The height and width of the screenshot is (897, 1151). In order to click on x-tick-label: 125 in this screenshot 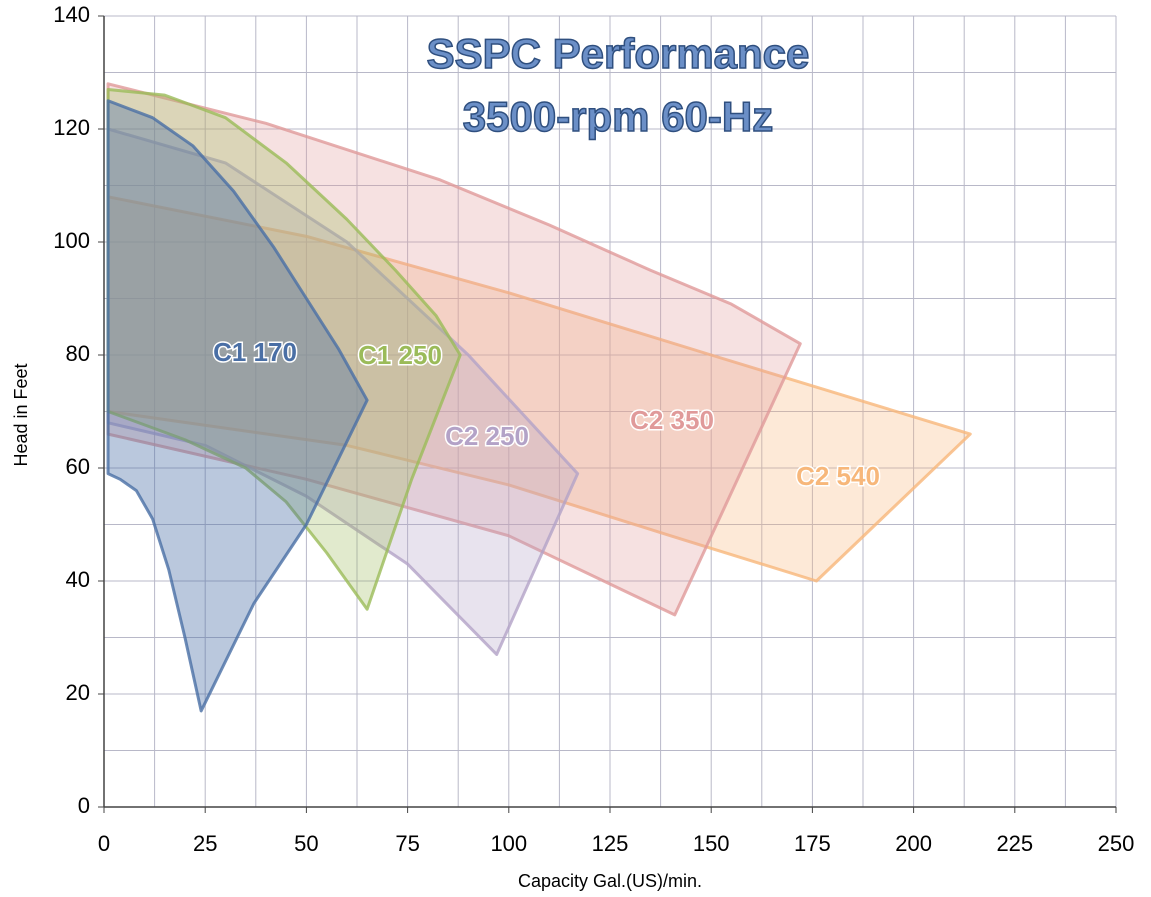, I will do `click(610, 843)`.